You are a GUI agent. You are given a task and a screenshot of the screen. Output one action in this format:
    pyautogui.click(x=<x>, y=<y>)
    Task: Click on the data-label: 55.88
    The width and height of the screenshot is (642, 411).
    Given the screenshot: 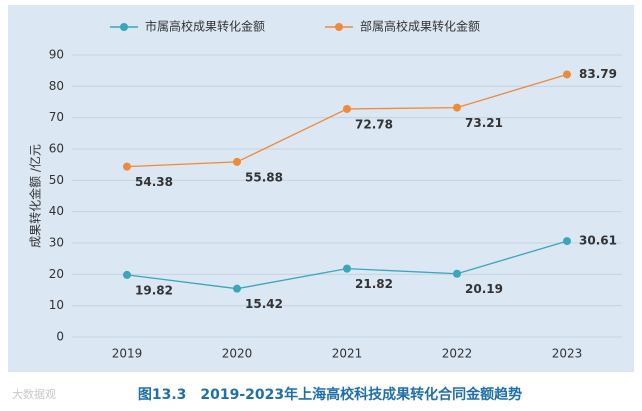 What is the action you would take?
    pyautogui.click(x=264, y=177)
    